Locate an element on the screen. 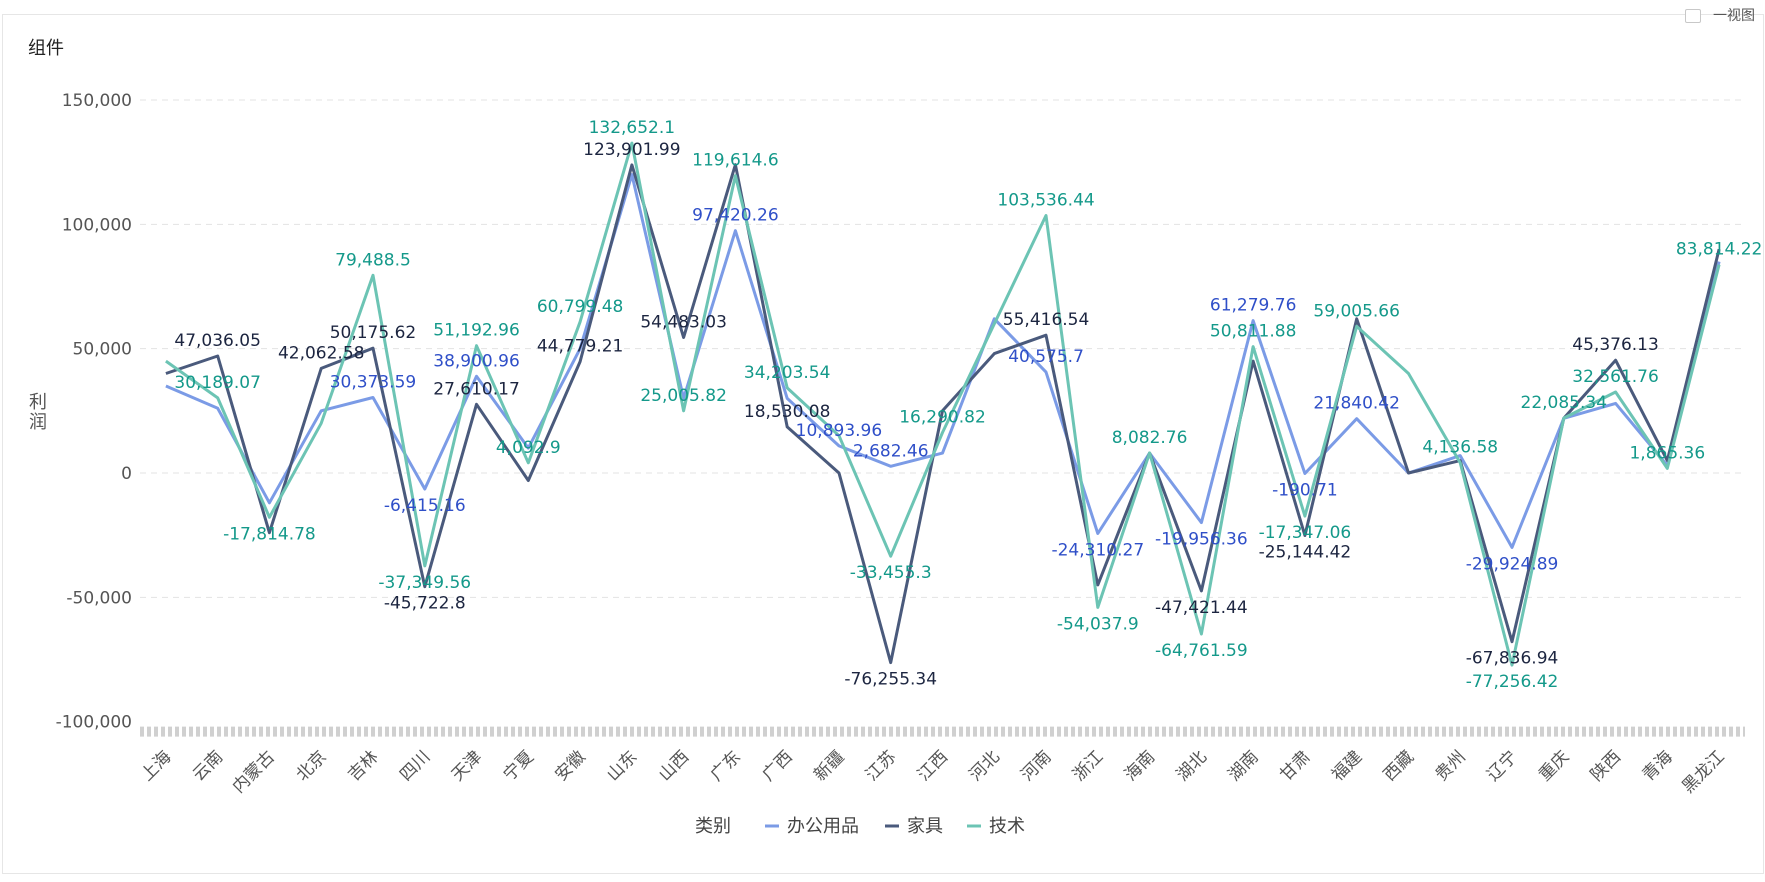  data-label: 123,901.99 is located at coordinates (631, 150).